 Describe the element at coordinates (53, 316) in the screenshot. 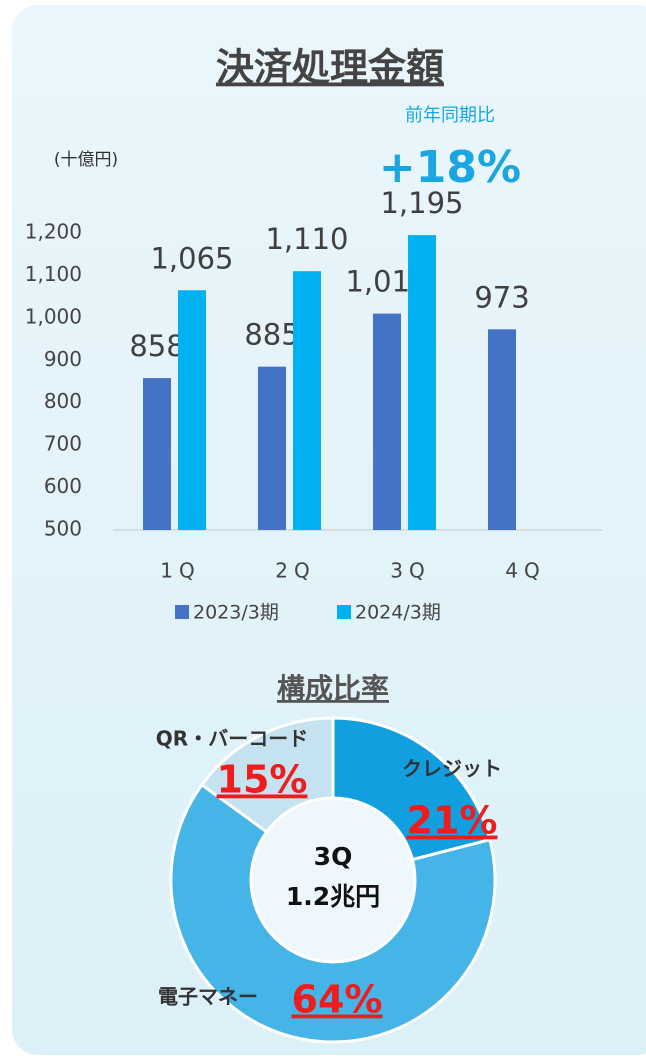

I see `y-tick-label: 1,000` at that location.